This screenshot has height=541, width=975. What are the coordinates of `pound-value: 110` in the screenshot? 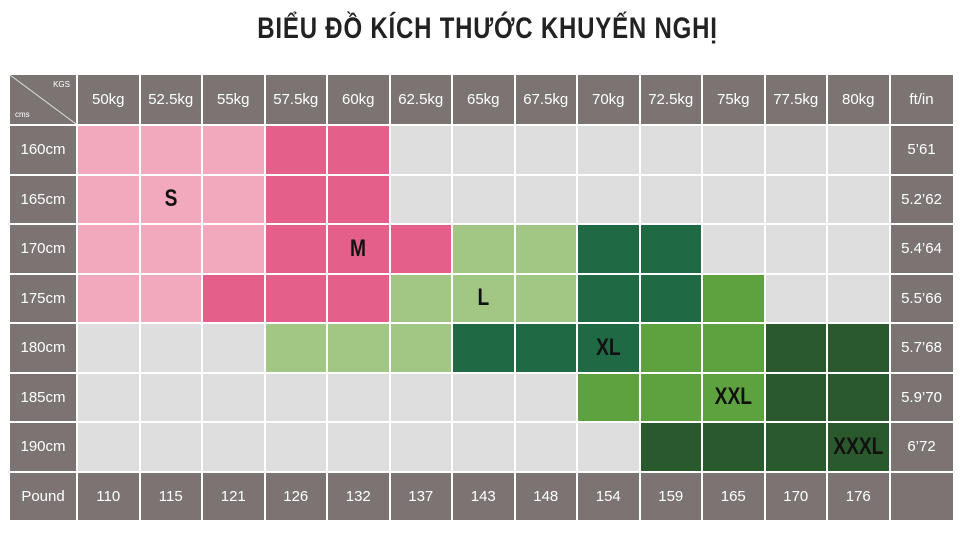 It's located at (108, 496).